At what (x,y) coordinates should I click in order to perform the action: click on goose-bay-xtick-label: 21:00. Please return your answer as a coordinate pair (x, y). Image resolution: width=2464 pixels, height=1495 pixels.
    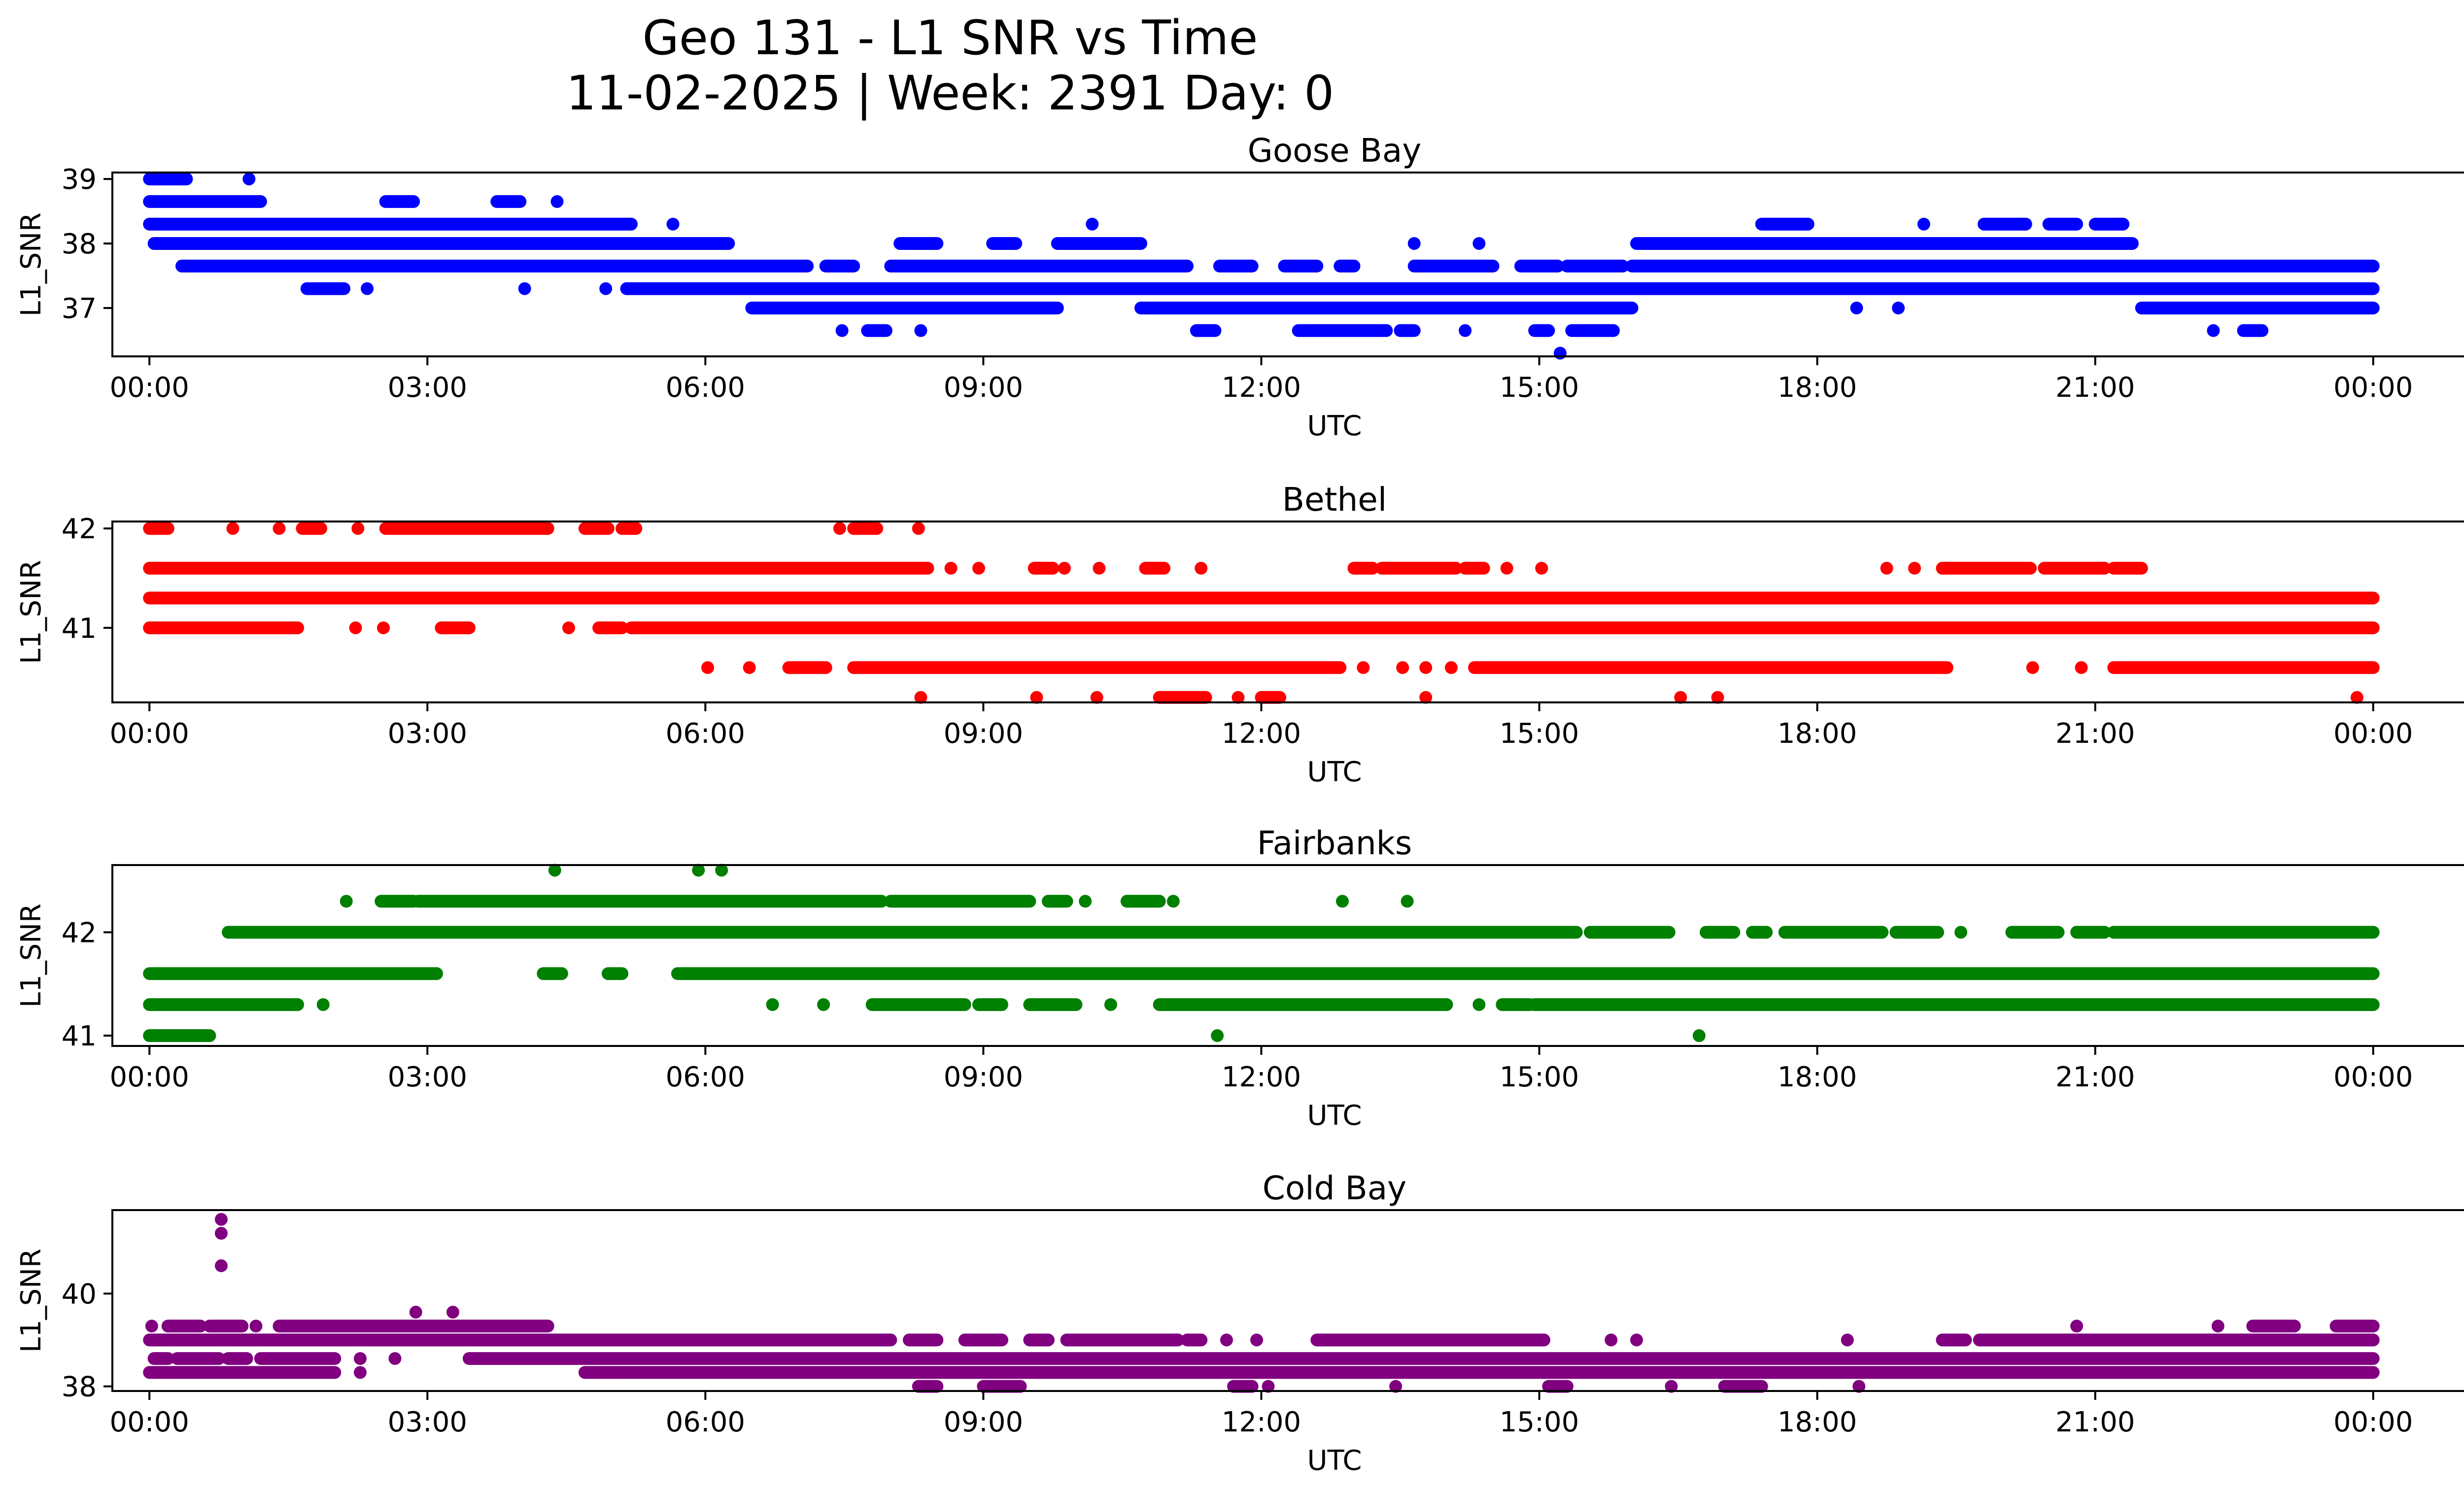
    Looking at the image, I should click on (2095, 388).